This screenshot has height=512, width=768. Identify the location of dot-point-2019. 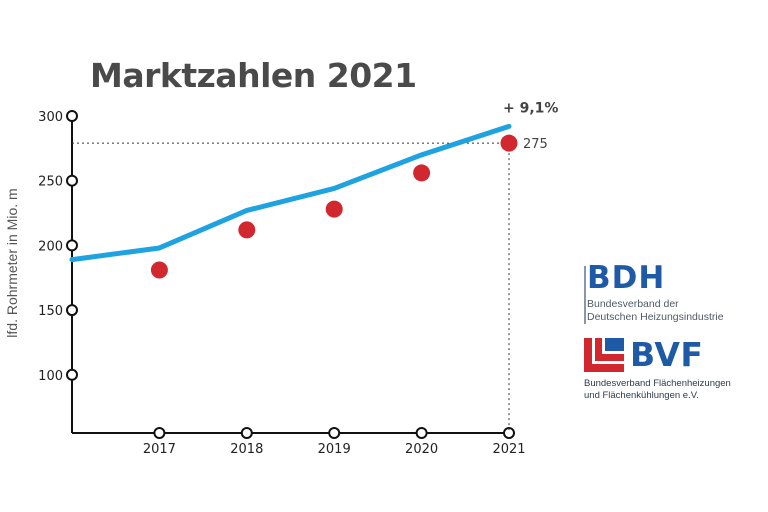
(334, 209).